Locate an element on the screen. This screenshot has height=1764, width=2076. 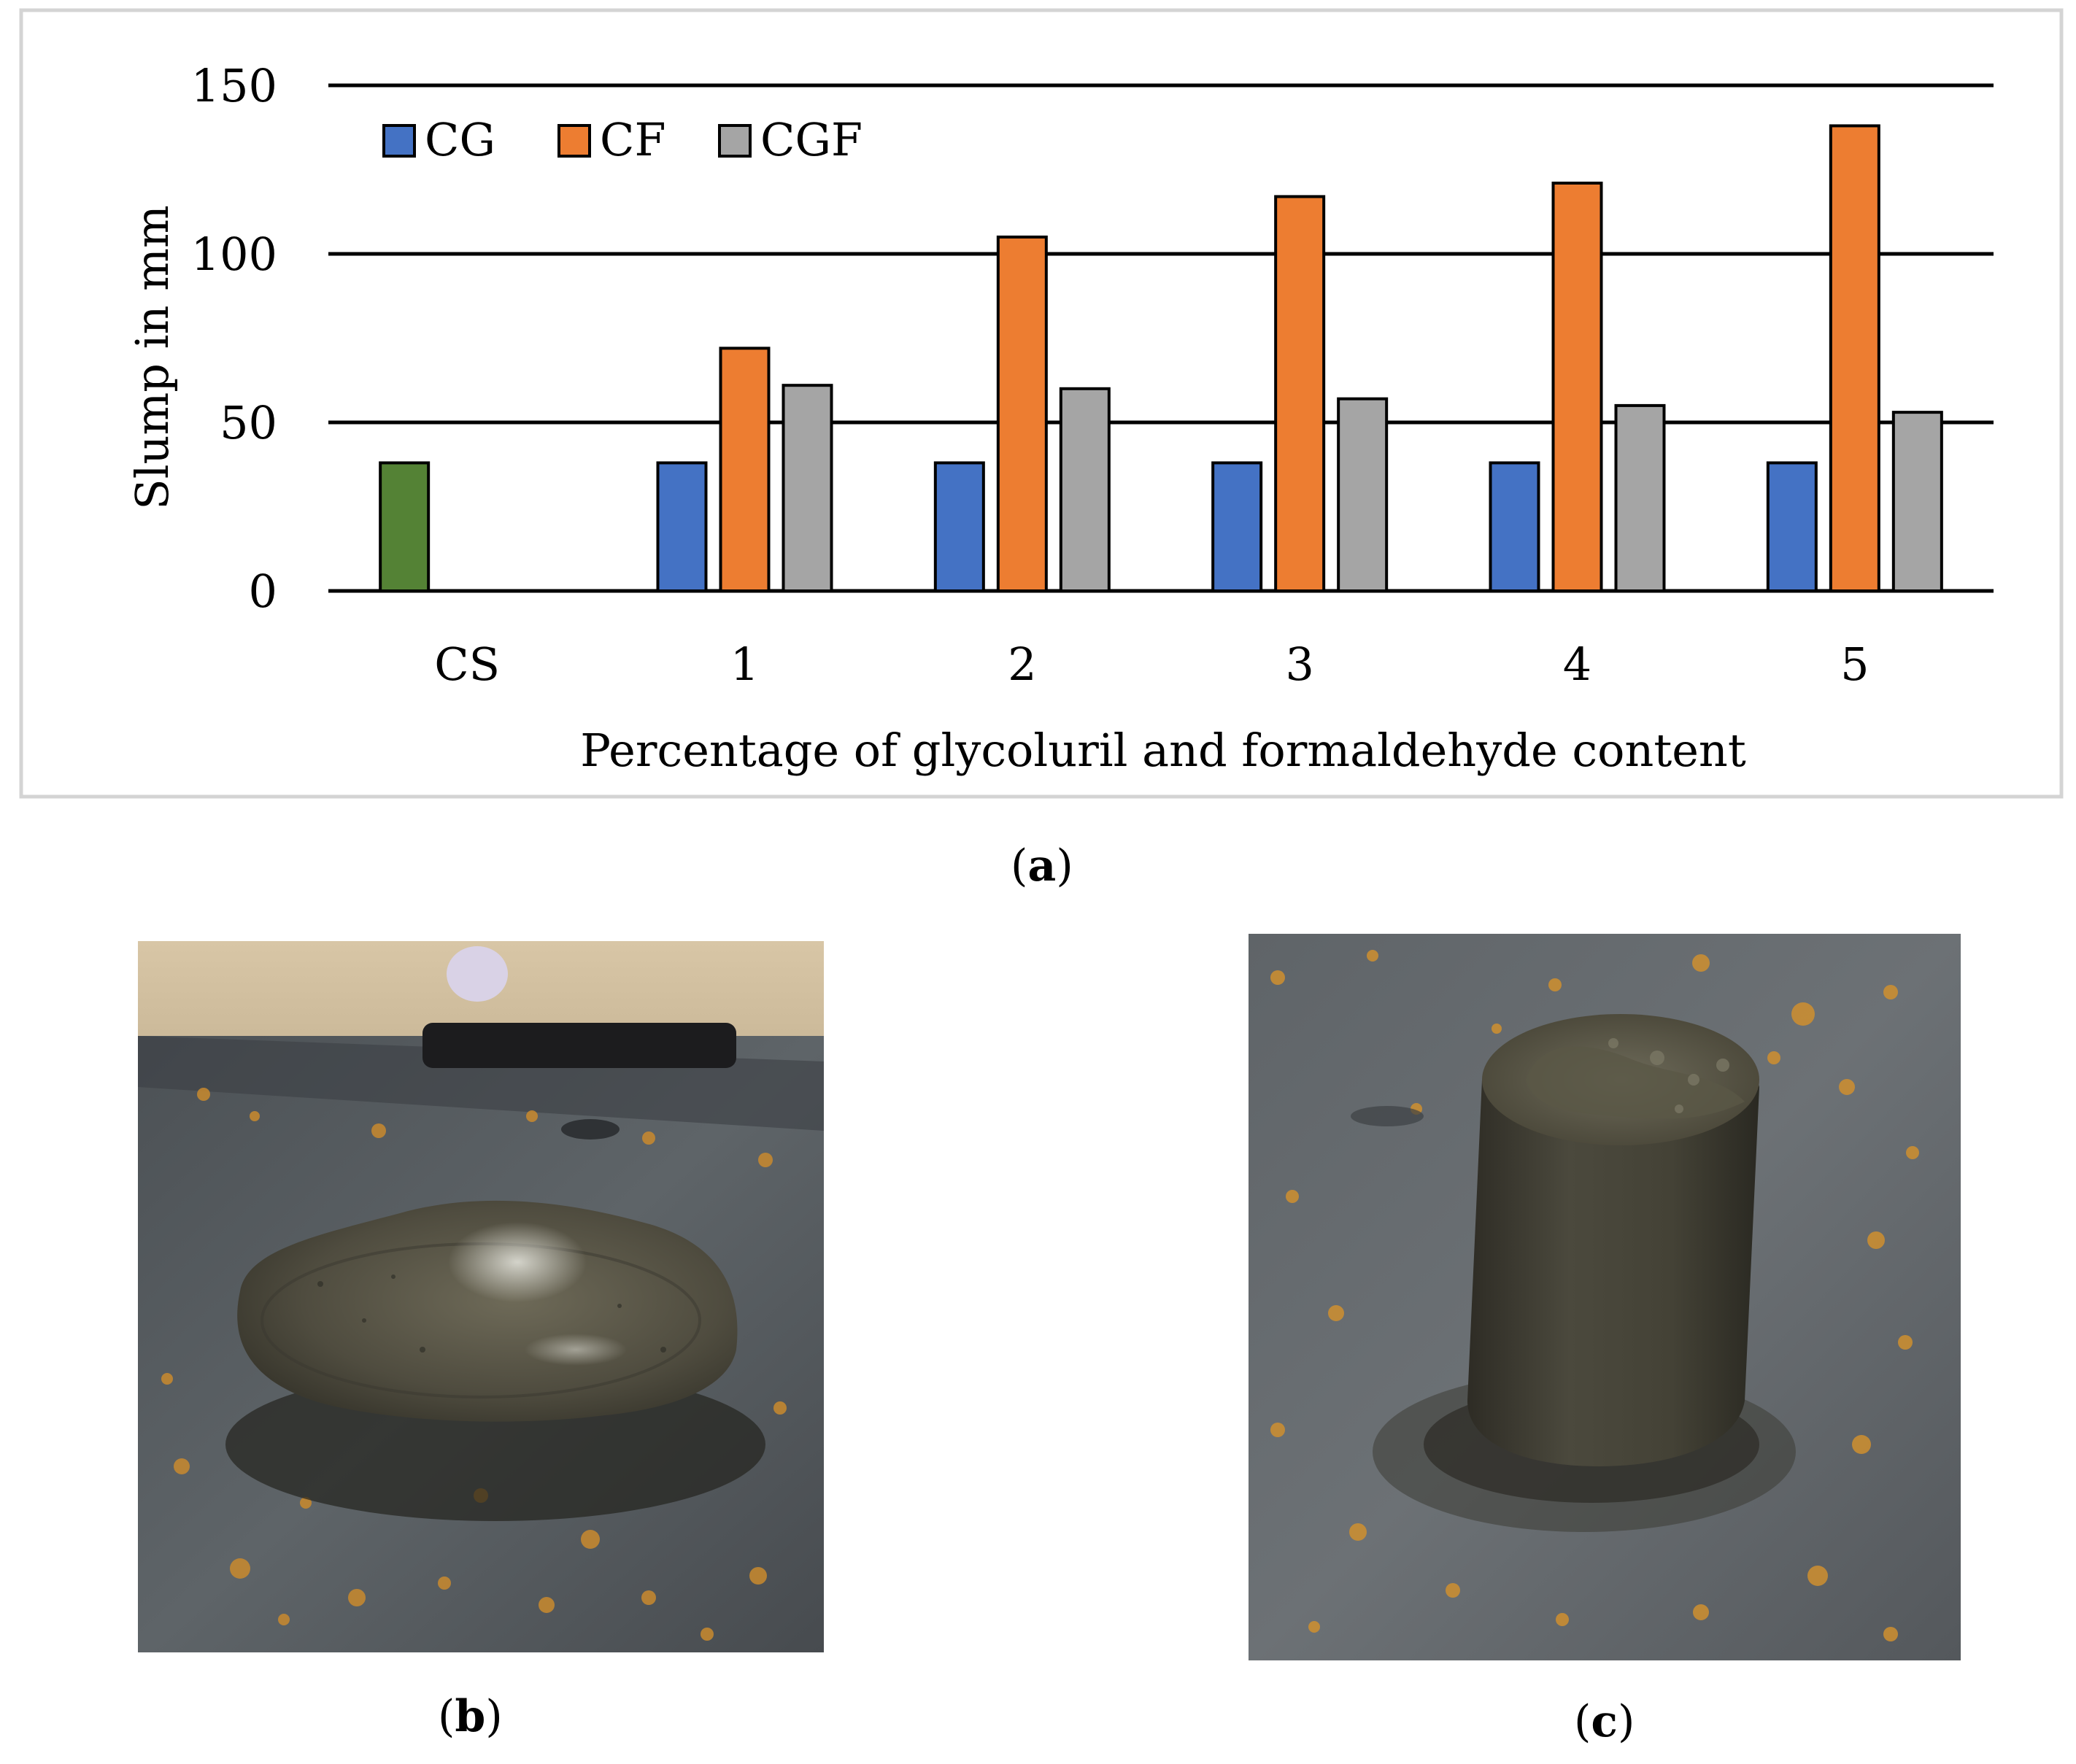
legend-swatch-CGF is located at coordinates (735, 141).